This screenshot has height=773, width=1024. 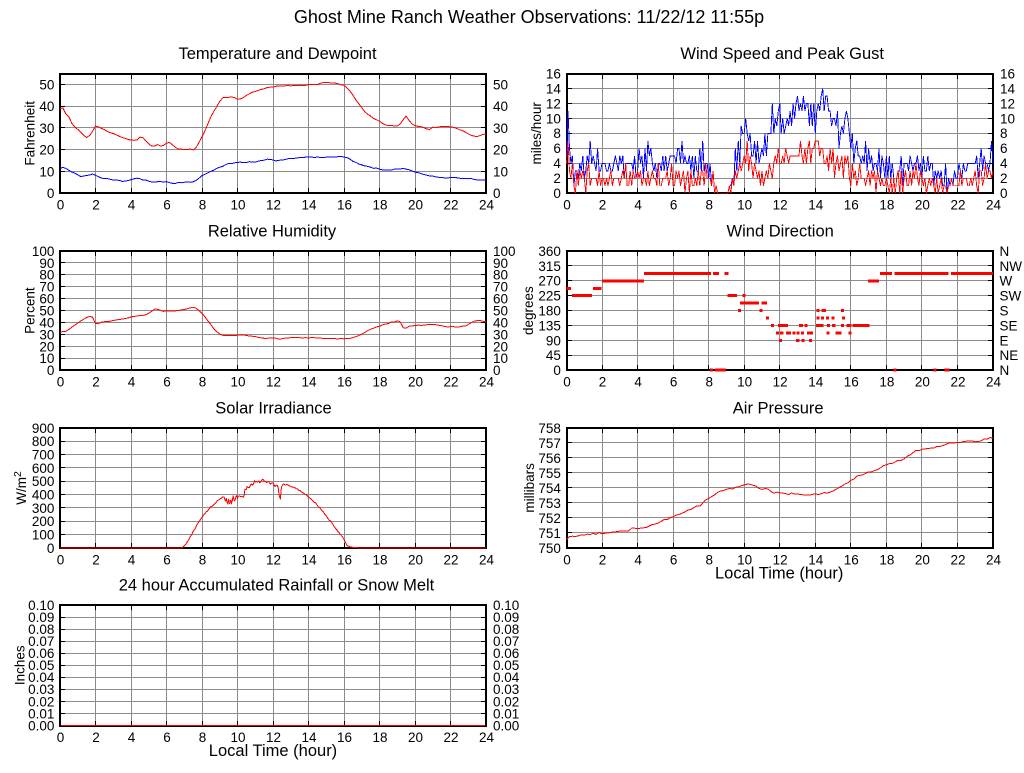 What do you see at coordinates (528, 310) in the screenshot?
I see `svg-text: degrees` at bounding box center [528, 310].